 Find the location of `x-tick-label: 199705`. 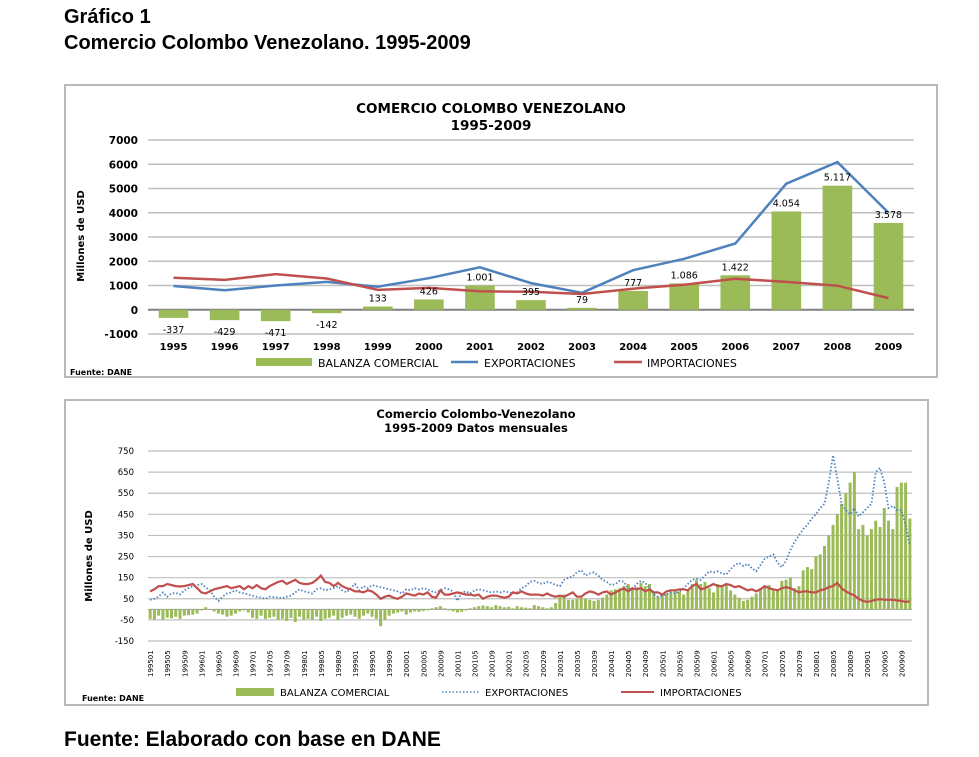

x-tick-label: 199705 is located at coordinates (271, 663).